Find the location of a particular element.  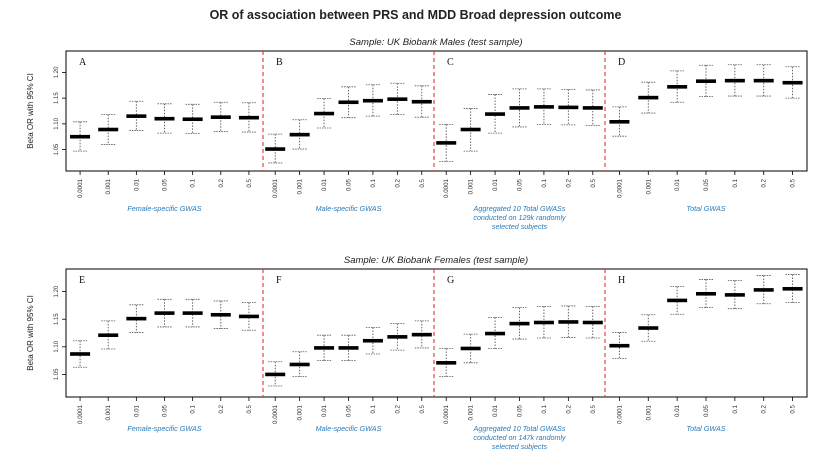

y-tick-label: 1.05 is located at coordinates (57, 374).